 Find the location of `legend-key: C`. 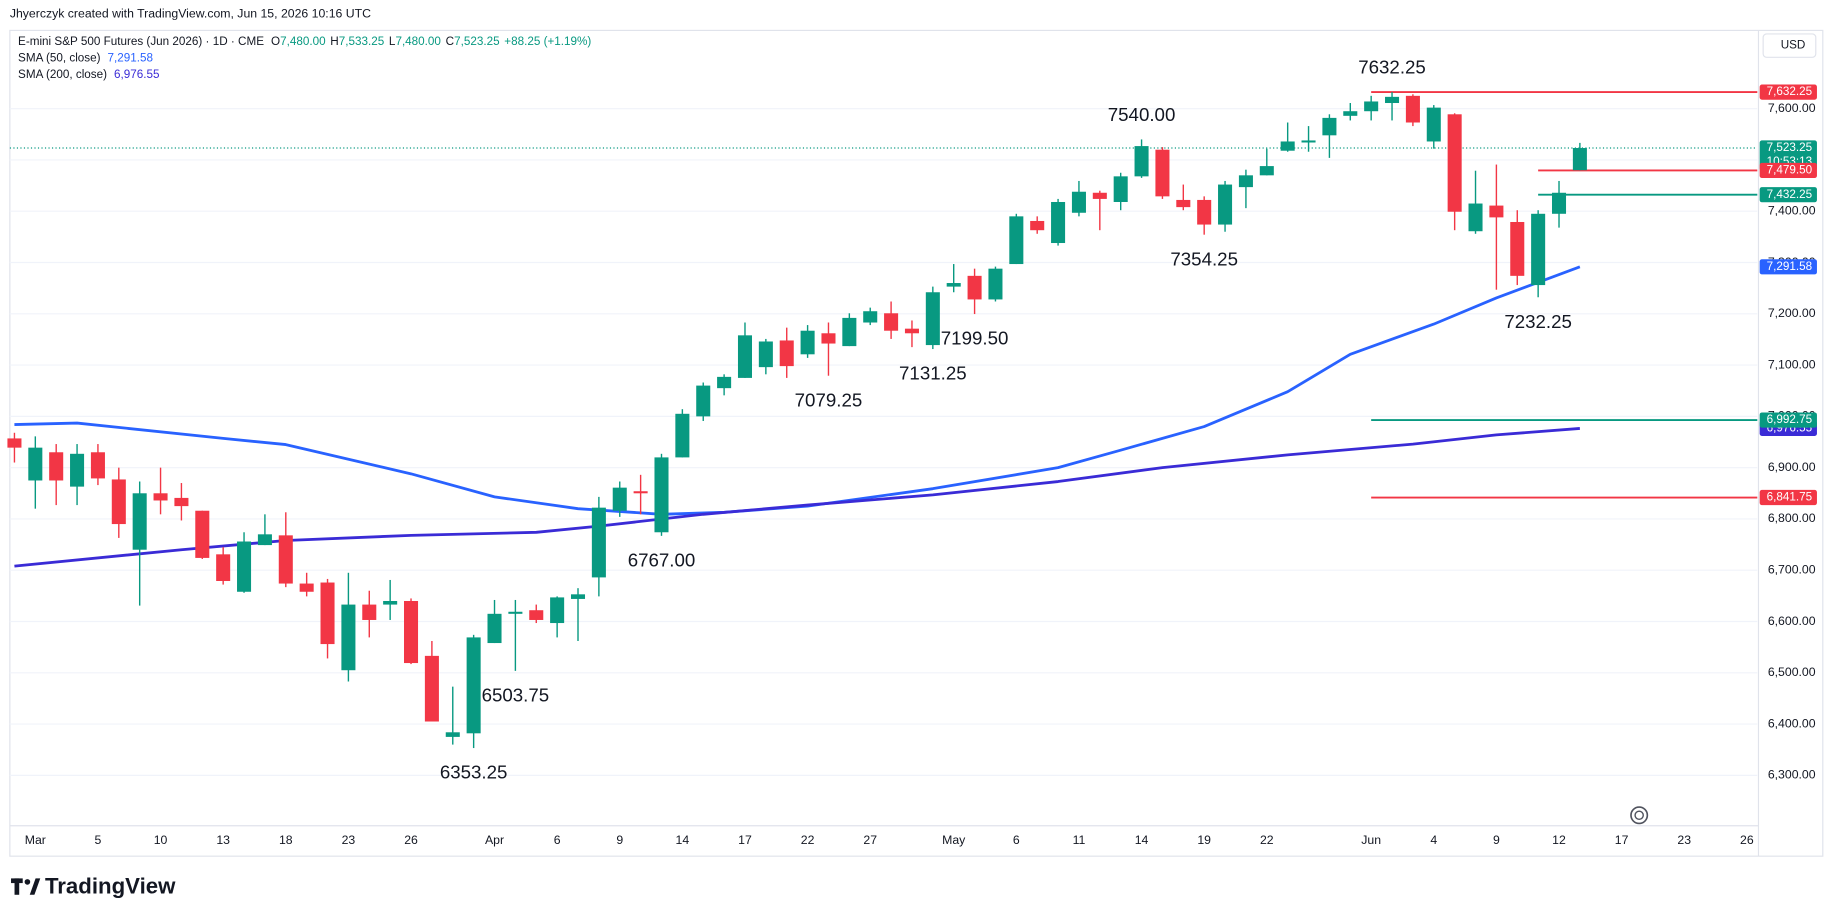

legend-key: C is located at coordinates (450, 41).